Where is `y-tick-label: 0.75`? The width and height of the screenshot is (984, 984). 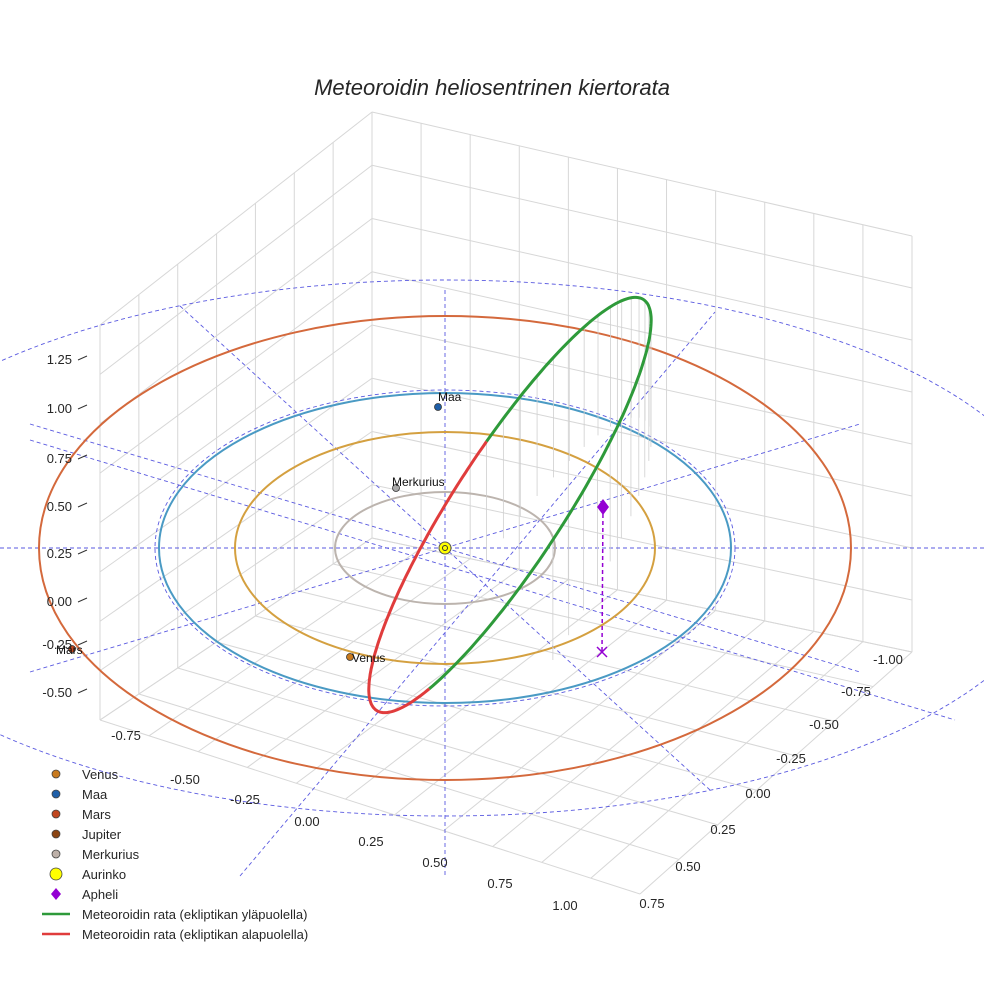
y-tick-label: 0.75 is located at coordinates (651, 903).